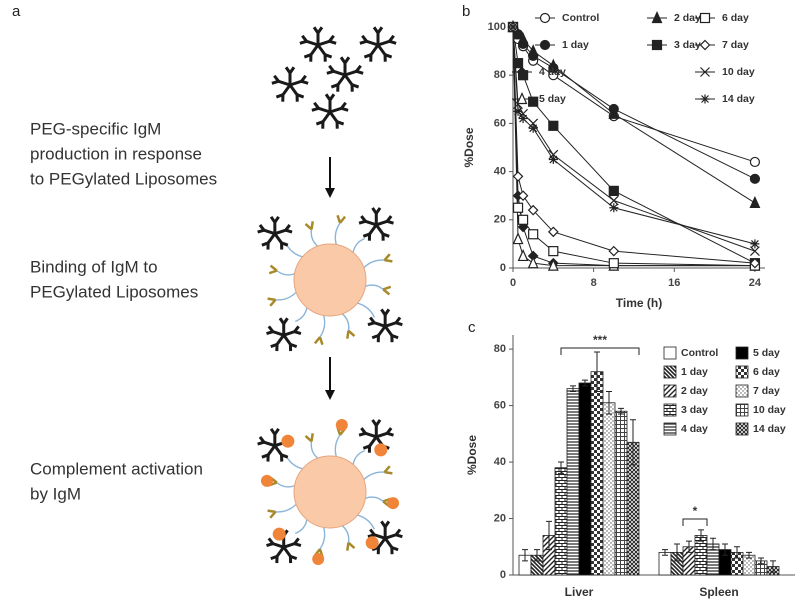  I want to click on legend-label: 6 day, so click(735, 18).